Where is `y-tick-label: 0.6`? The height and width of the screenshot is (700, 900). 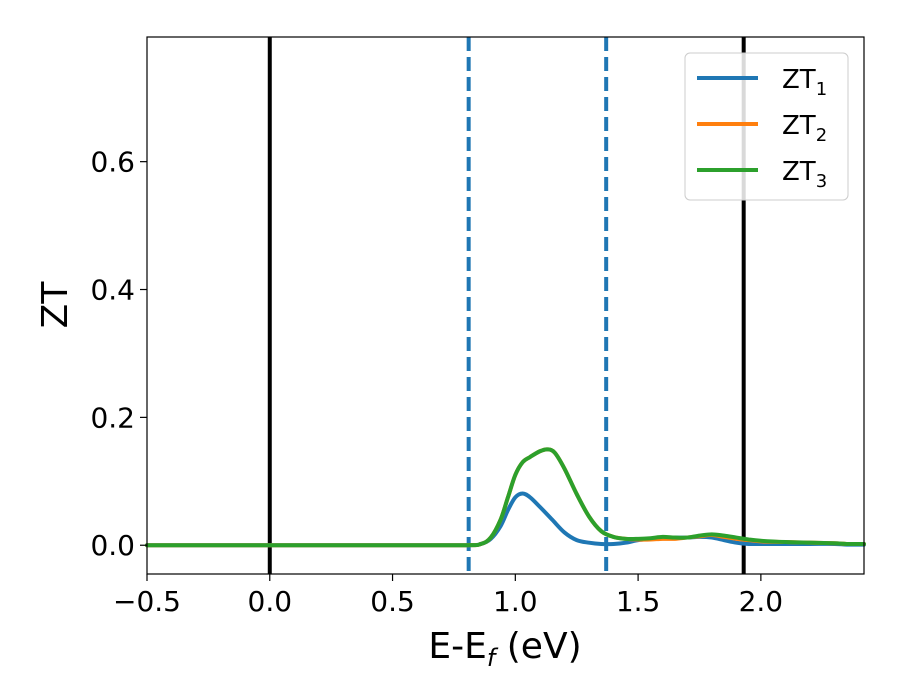
y-tick-label: 0.6 is located at coordinates (112, 162).